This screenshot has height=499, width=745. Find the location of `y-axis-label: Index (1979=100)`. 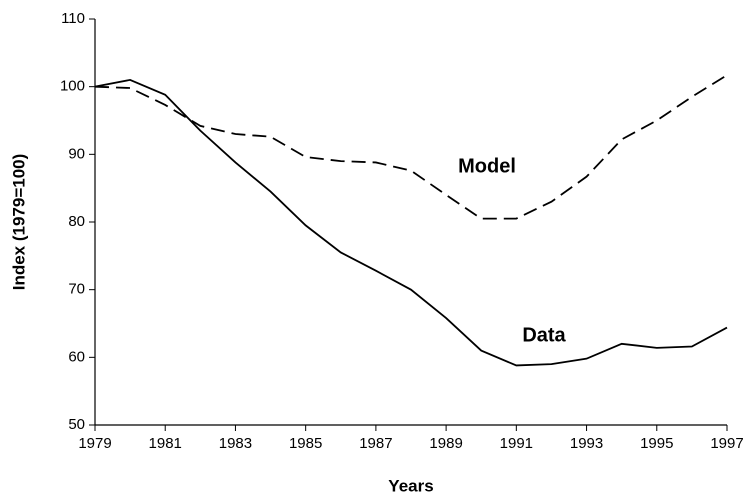

y-axis-label: Index (1979=100) is located at coordinates (18, 222).